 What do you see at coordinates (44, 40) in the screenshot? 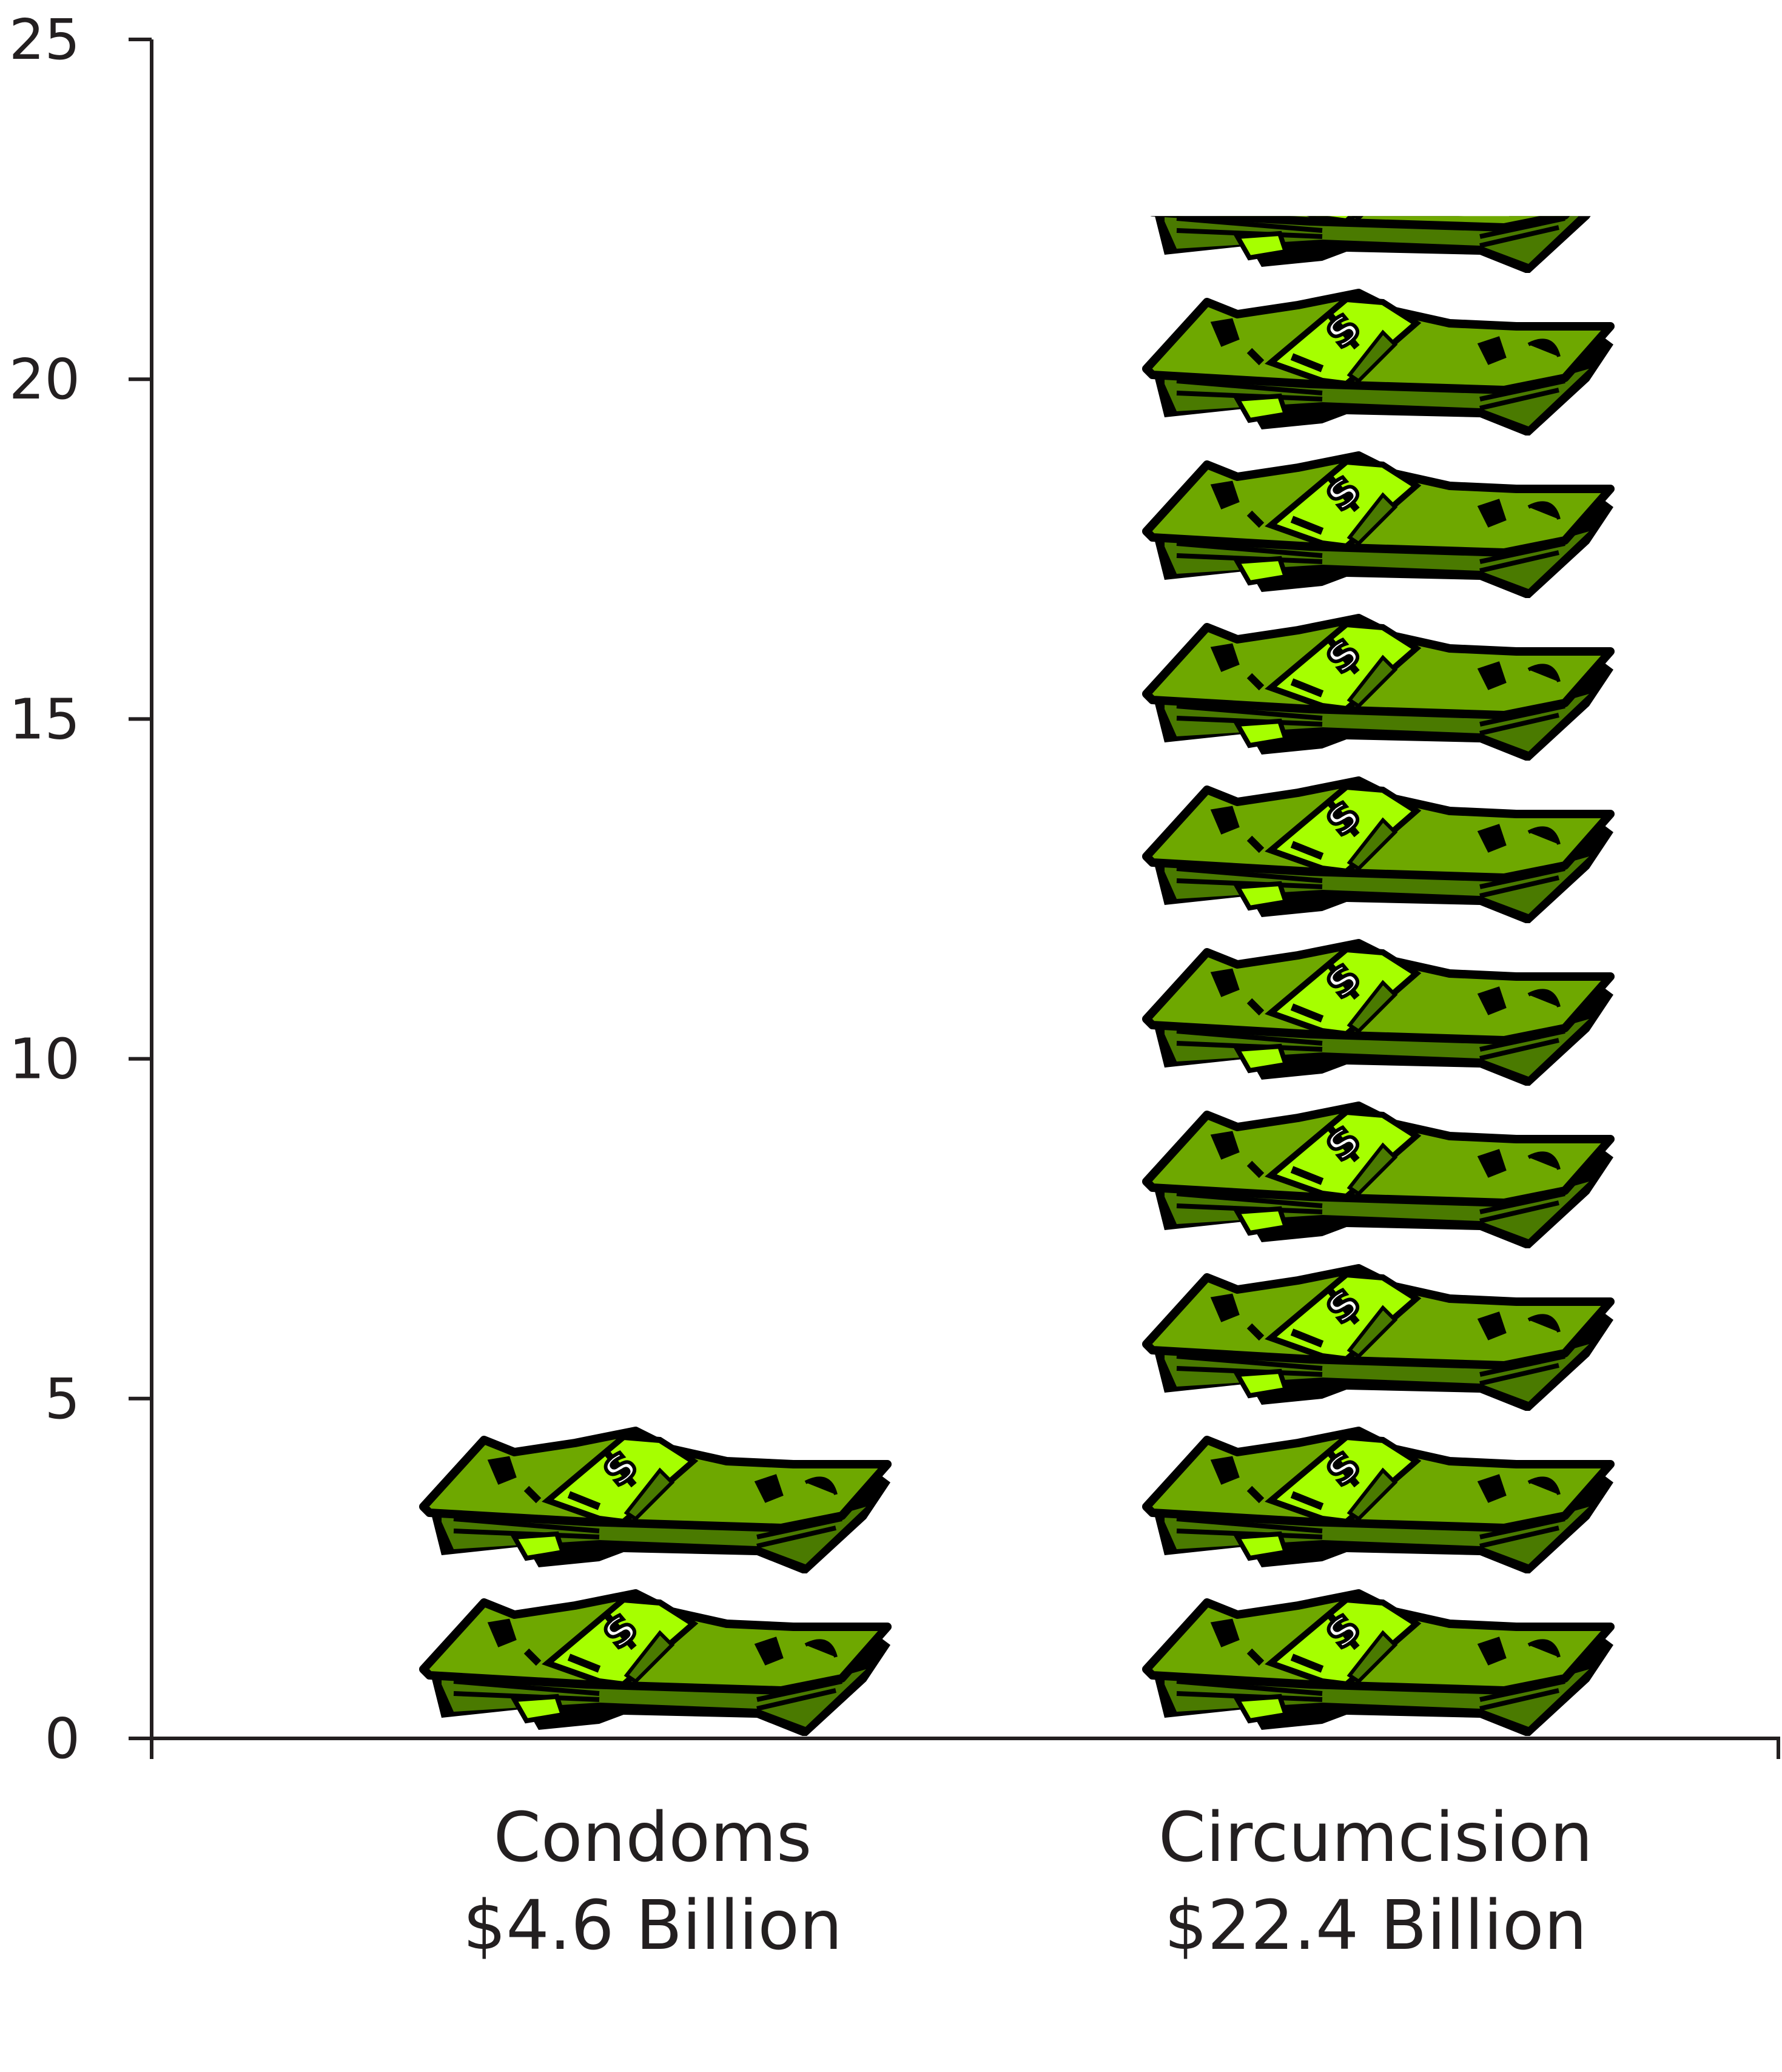
I see `y-tick-label: 25` at bounding box center [44, 40].